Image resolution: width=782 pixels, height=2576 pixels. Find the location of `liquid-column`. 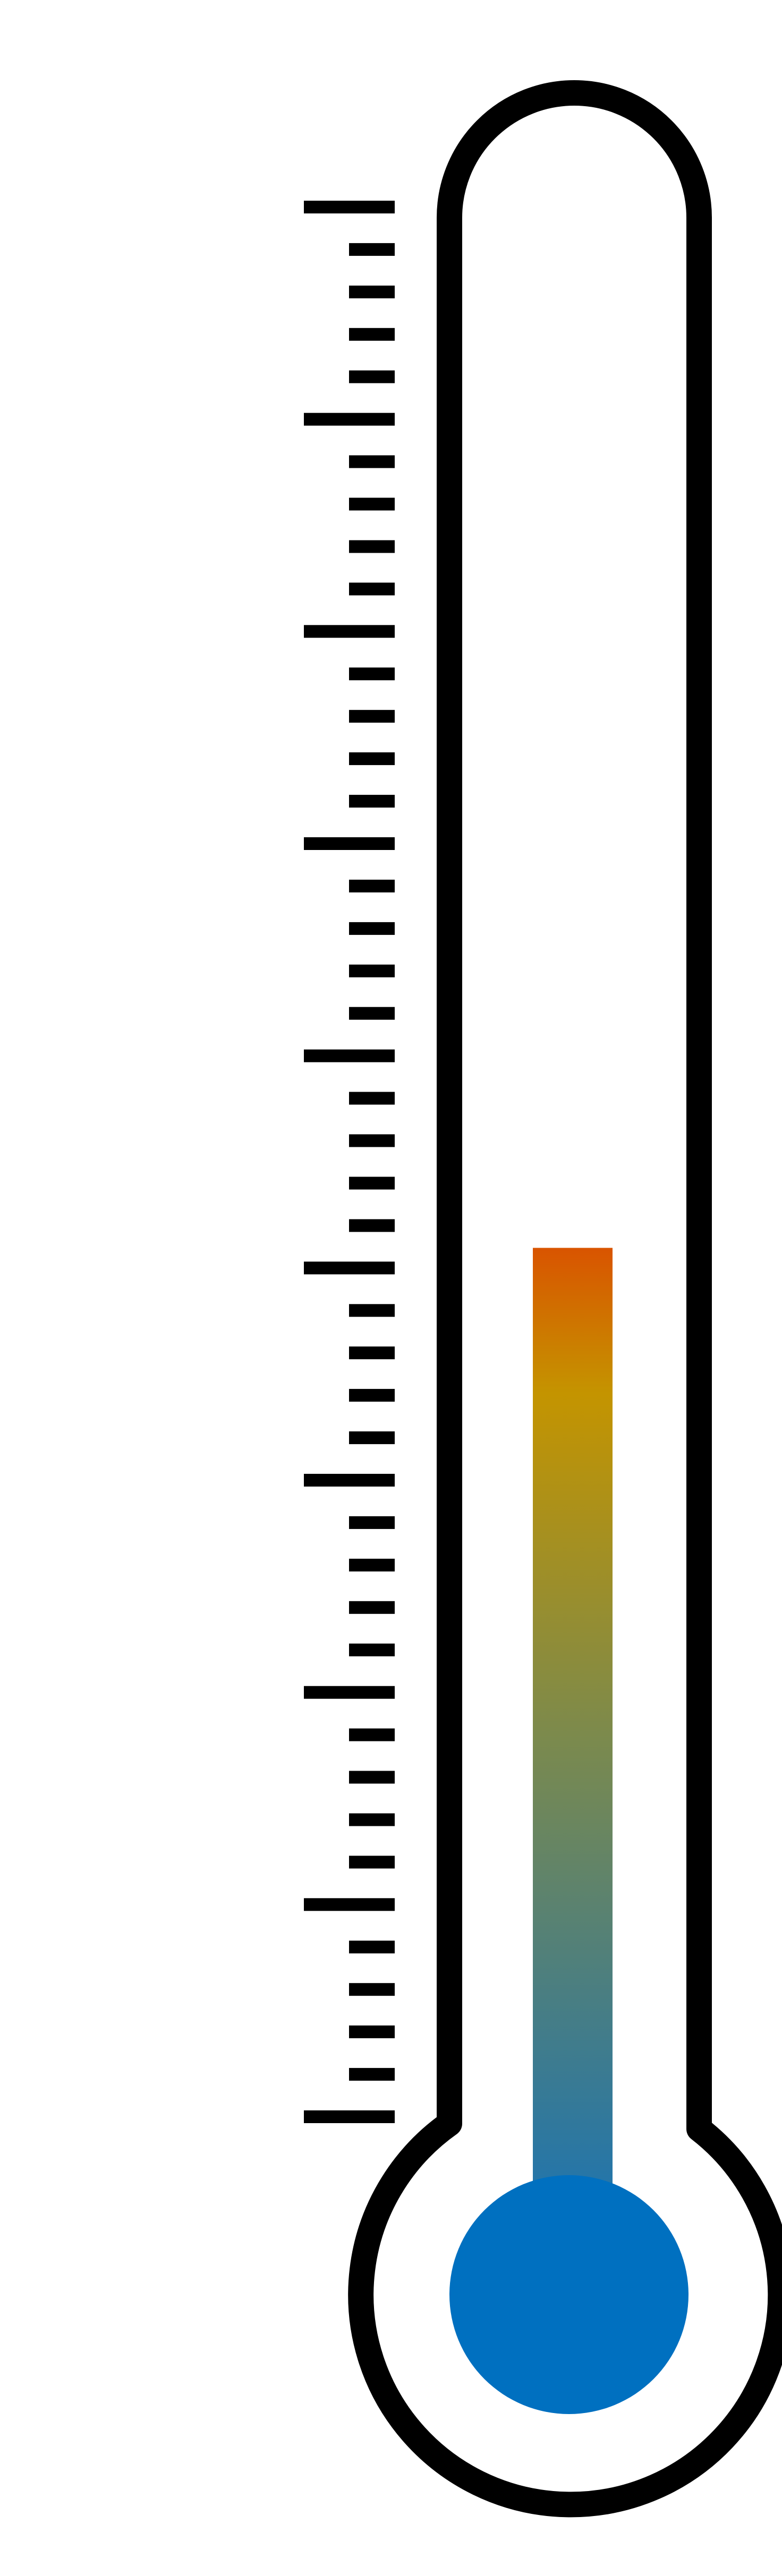

liquid-column is located at coordinates (573, 1733).